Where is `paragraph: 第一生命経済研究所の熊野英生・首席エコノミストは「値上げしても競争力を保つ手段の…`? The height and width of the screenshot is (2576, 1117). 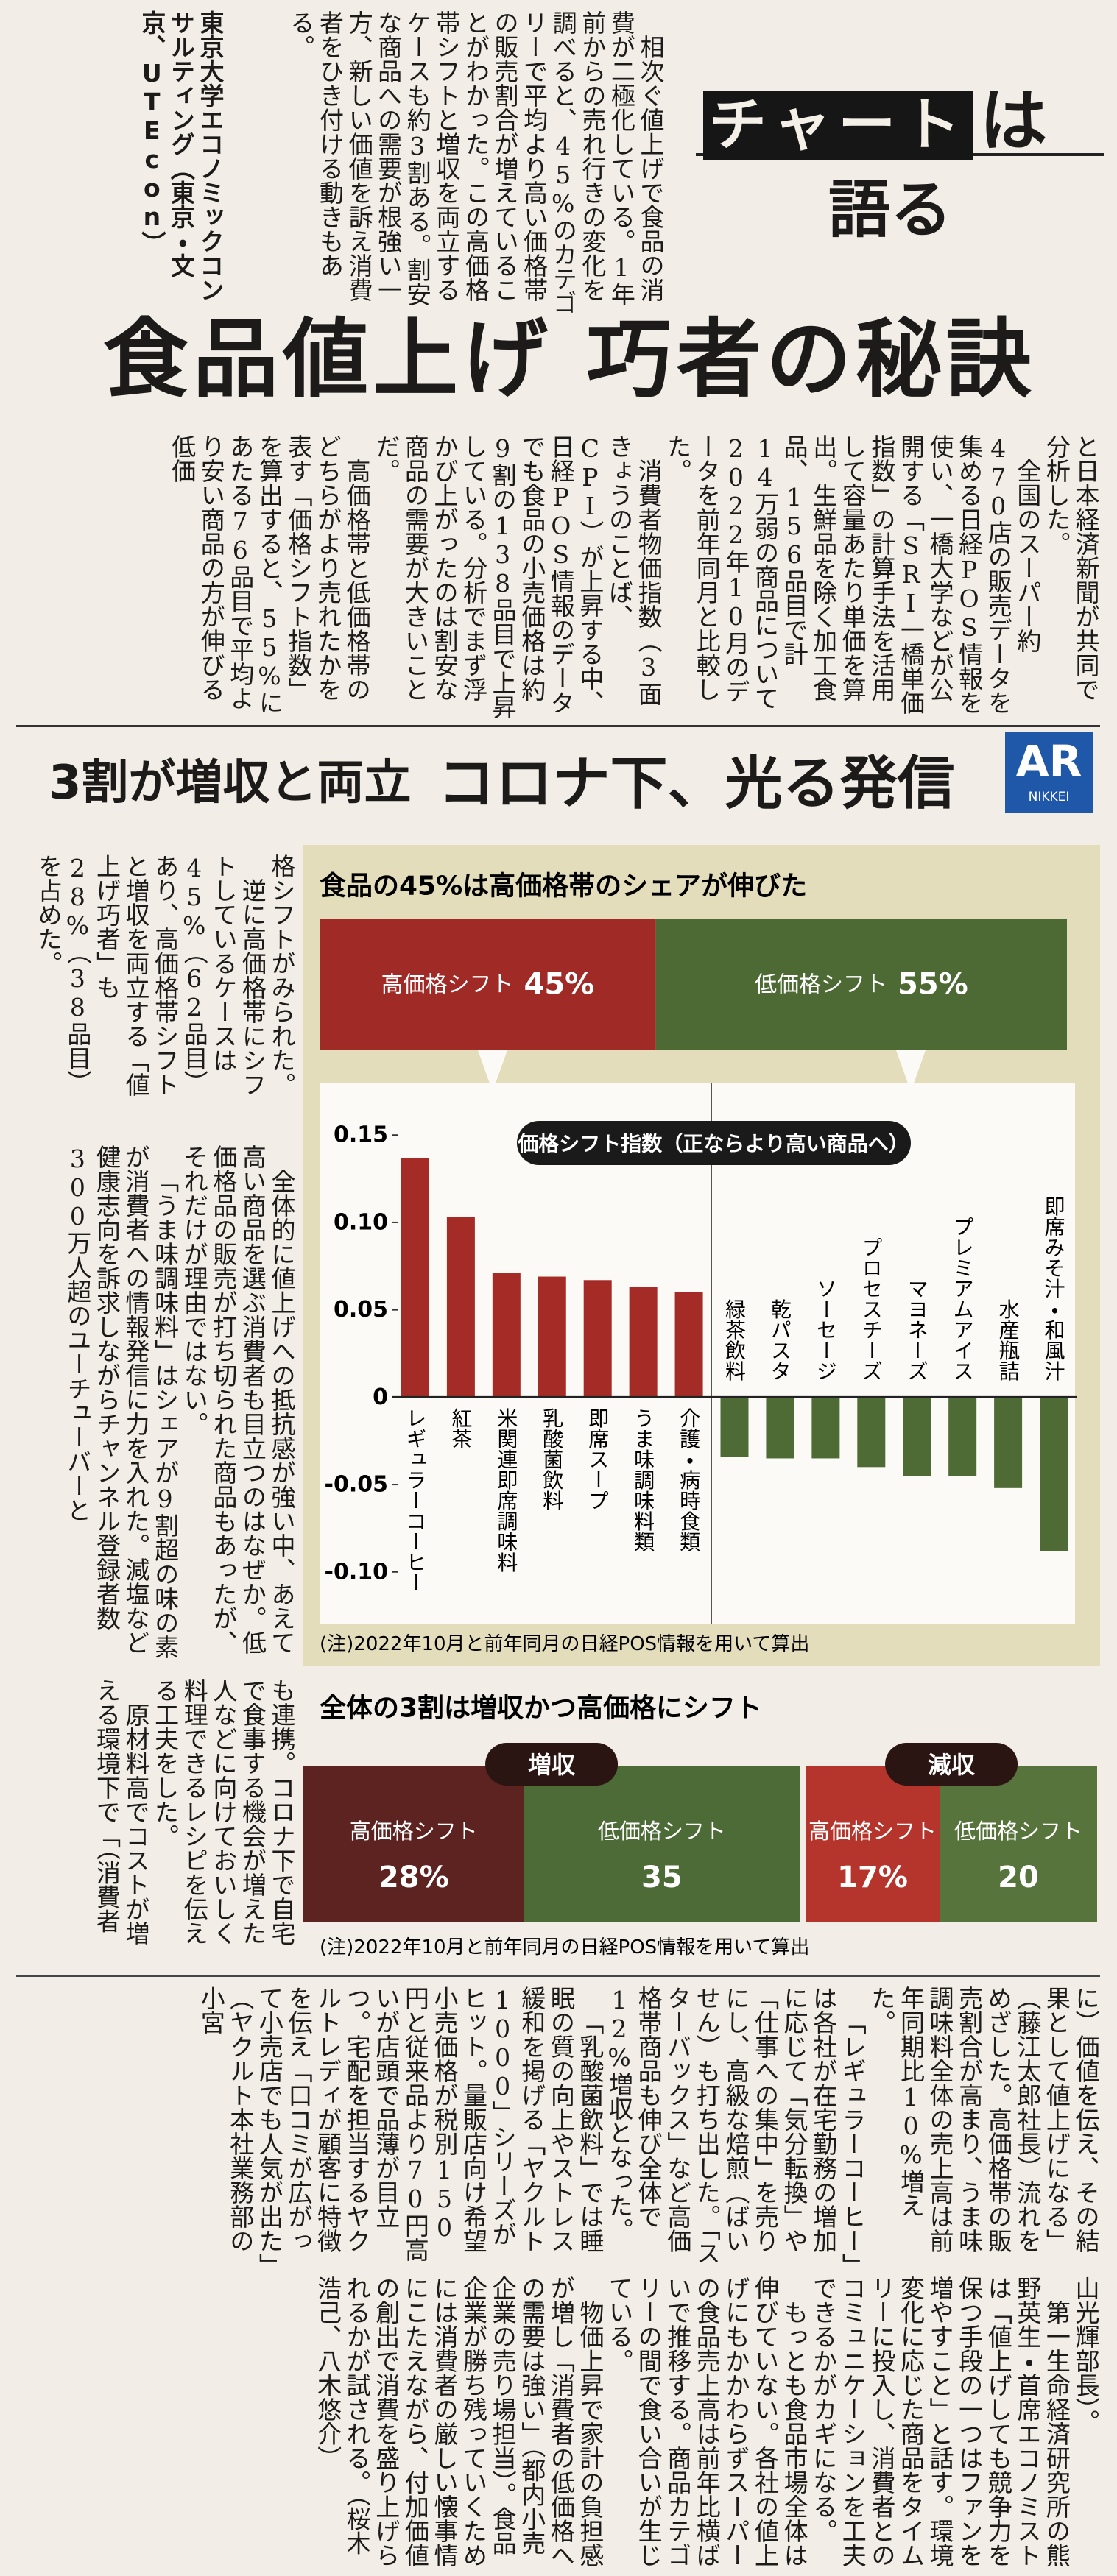
paragraph: 第一生命経済研究所の熊野英生・首席エコノミストは「値上げしても競争力を保つ手段の… is located at coordinates (939, 2421).